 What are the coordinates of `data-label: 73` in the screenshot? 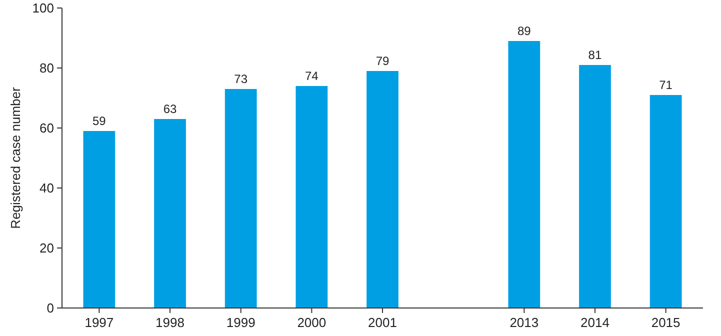 It's located at (241, 79).